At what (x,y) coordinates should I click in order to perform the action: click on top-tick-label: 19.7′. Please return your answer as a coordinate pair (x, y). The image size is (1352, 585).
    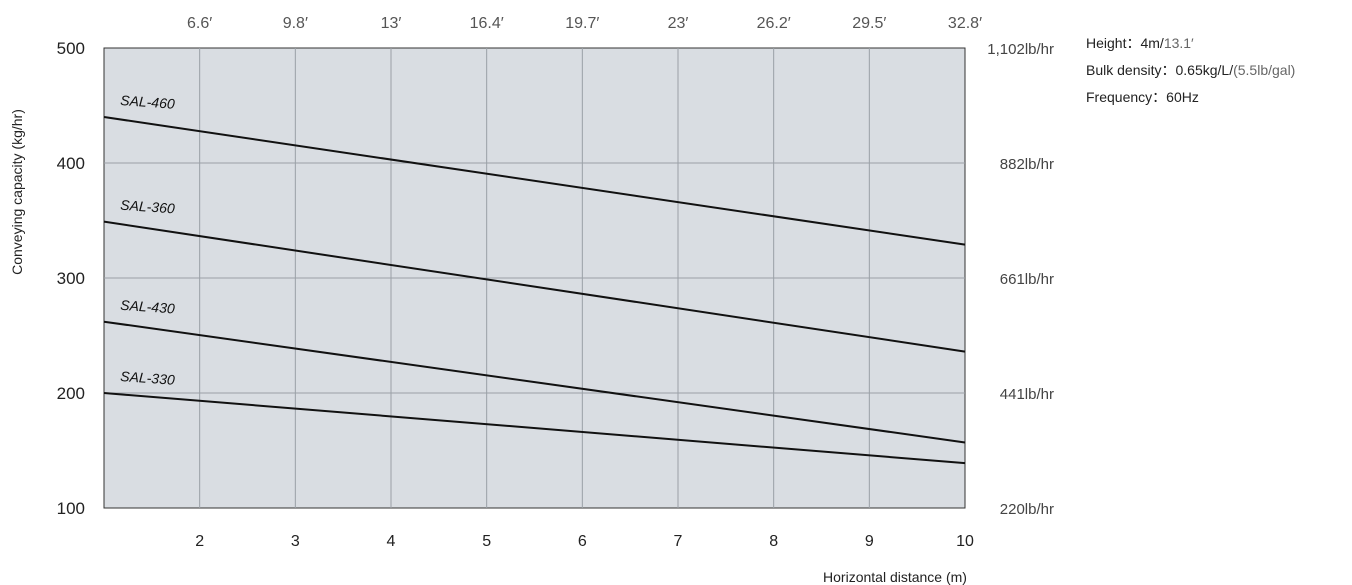
    Looking at the image, I should click on (582, 23).